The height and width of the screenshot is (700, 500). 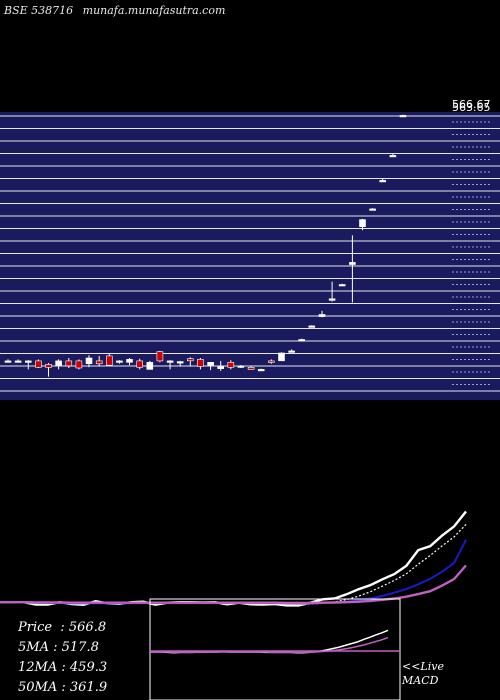 I want to click on stat-price: Price : 566.8, so click(x=62, y=627).